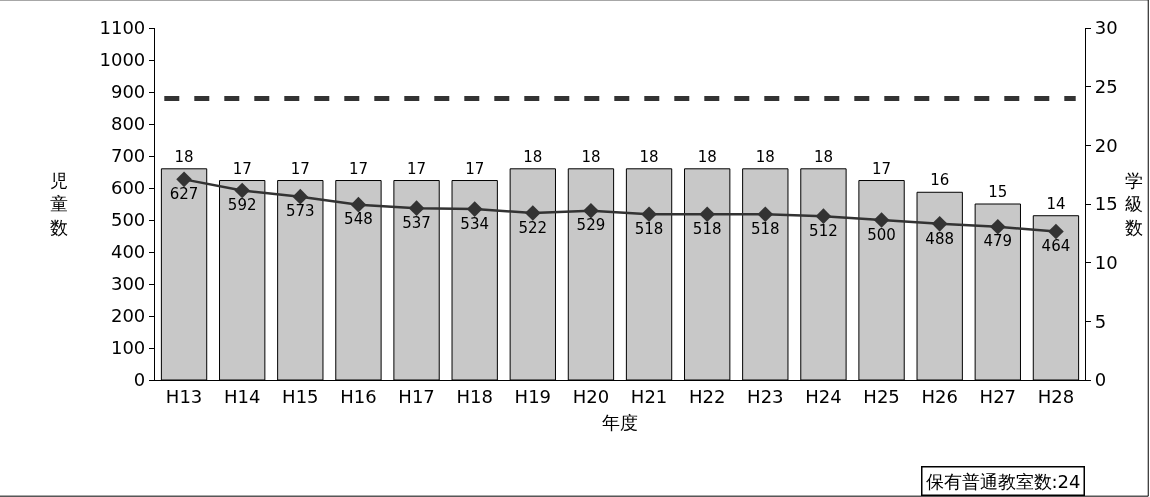 This screenshot has width=1150, height=497. I want to click on data-label: 522, so click(533, 227).